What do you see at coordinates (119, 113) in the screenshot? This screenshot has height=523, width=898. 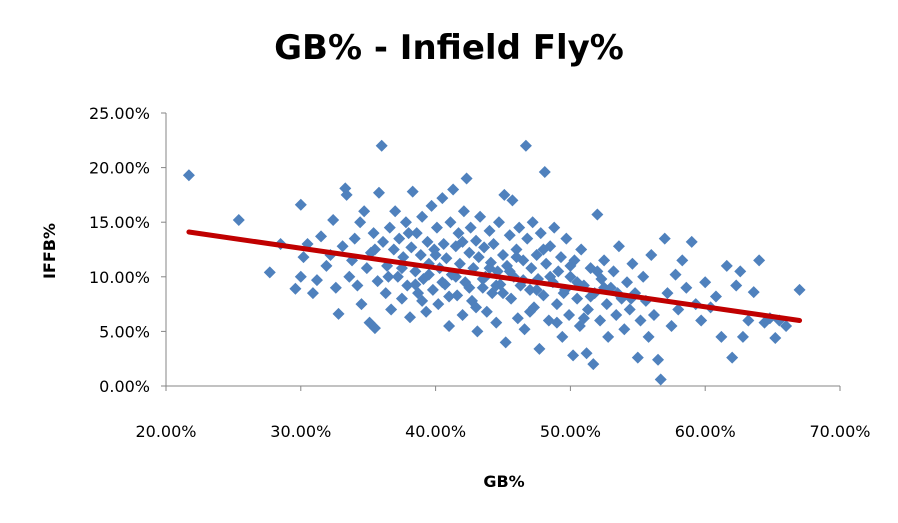 I see `y-tick-label: 25.00%` at bounding box center [119, 113].